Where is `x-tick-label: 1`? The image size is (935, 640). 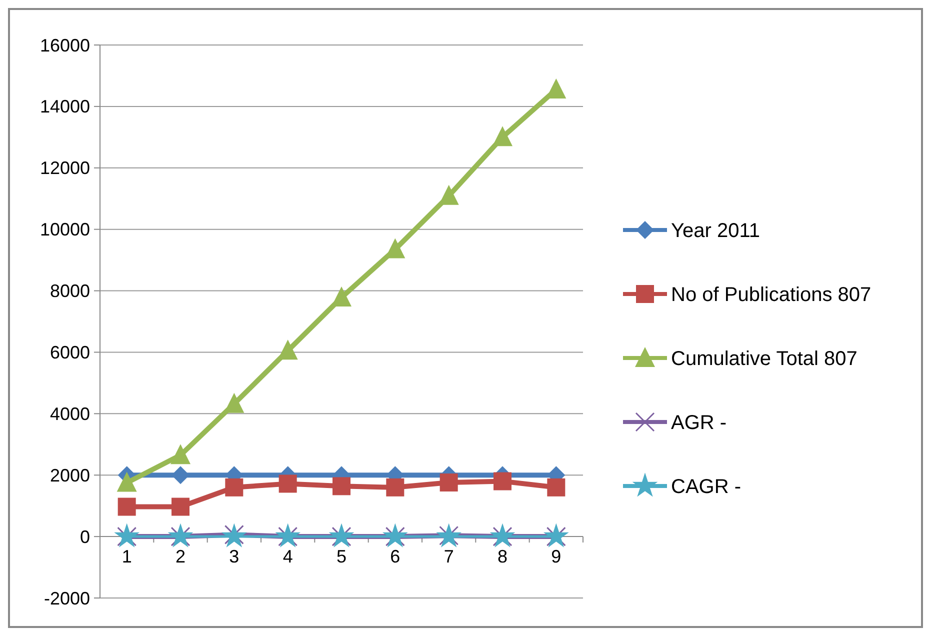 x-tick-label: 1 is located at coordinates (127, 556).